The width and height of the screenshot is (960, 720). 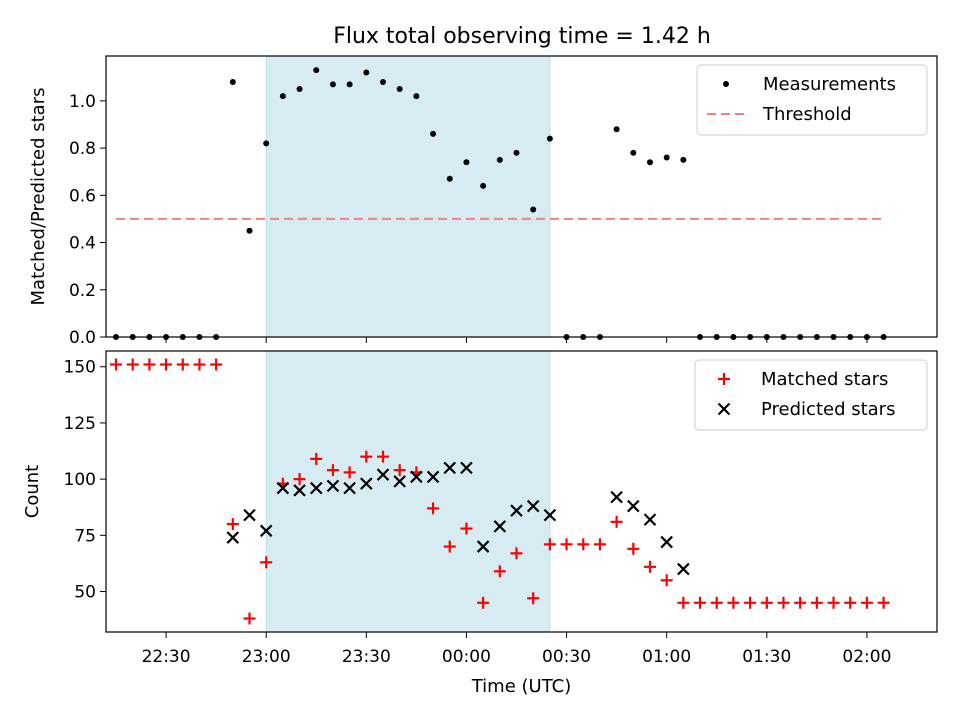 I want to click on legend-plus-swatch, so click(x=724, y=379).